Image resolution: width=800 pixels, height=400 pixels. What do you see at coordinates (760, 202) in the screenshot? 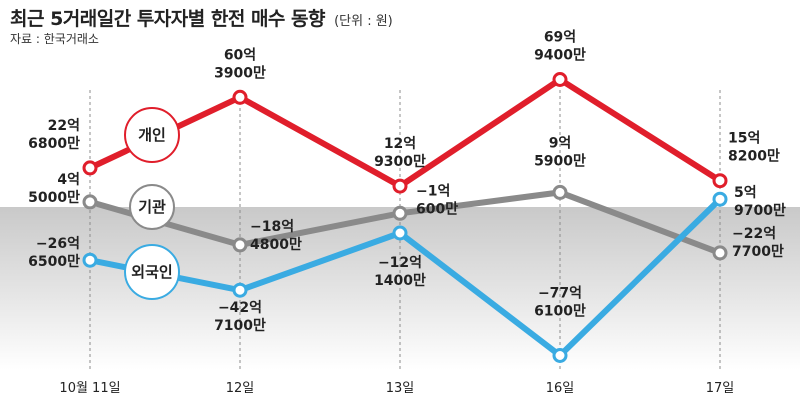
I see `data-label: 5억 9700만` at bounding box center [760, 202].